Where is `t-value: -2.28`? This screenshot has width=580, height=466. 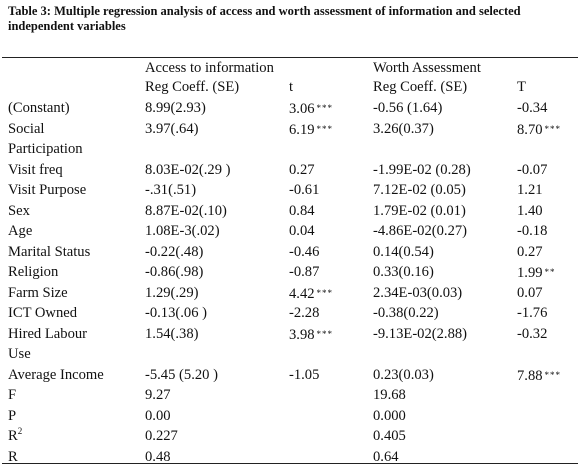 t-value: -2.28 is located at coordinates (304, 313).